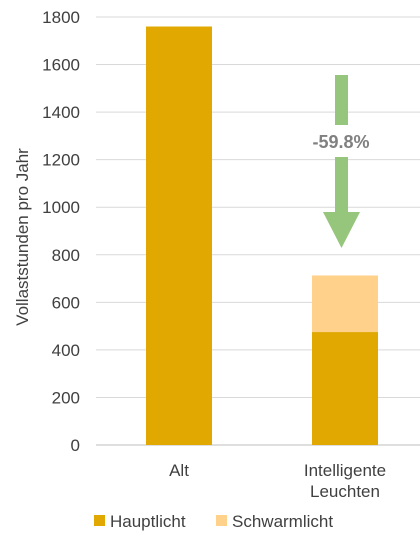  I want to click on legend: Hauptlicht Schwarmlicht, so click(213, 521).